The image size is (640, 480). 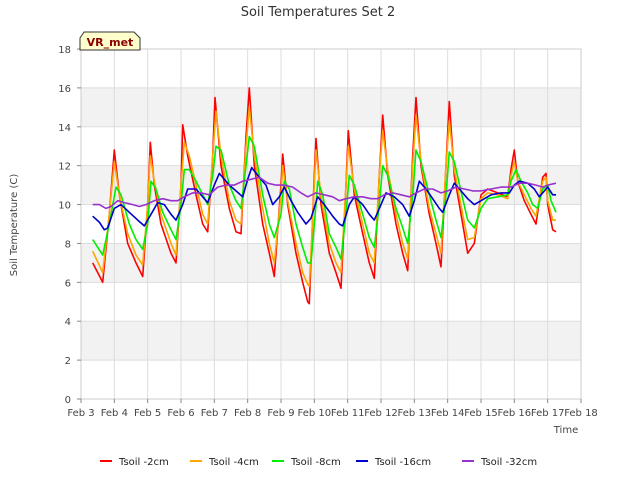 What do you see at coordinates (68, 283) in the screenshot?
I see `y-tick-label: 6` at bounding box center [68, 283].